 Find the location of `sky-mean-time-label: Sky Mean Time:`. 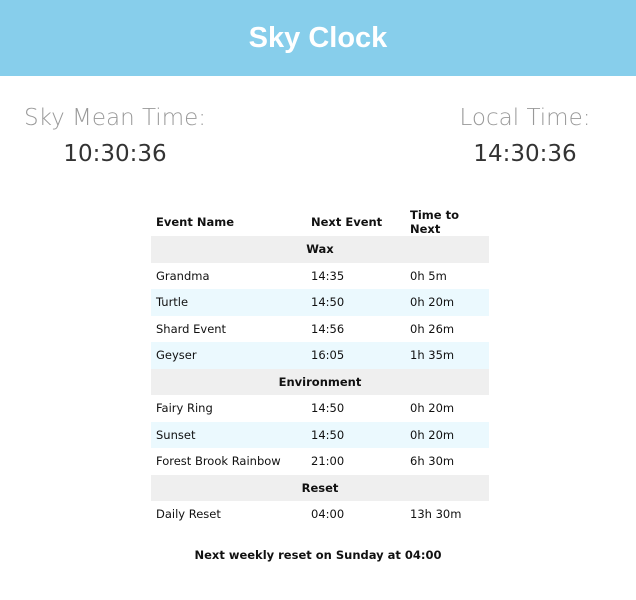

sky-mean-time-label: Sky Mean Time: is located at coordinates (115, 118).